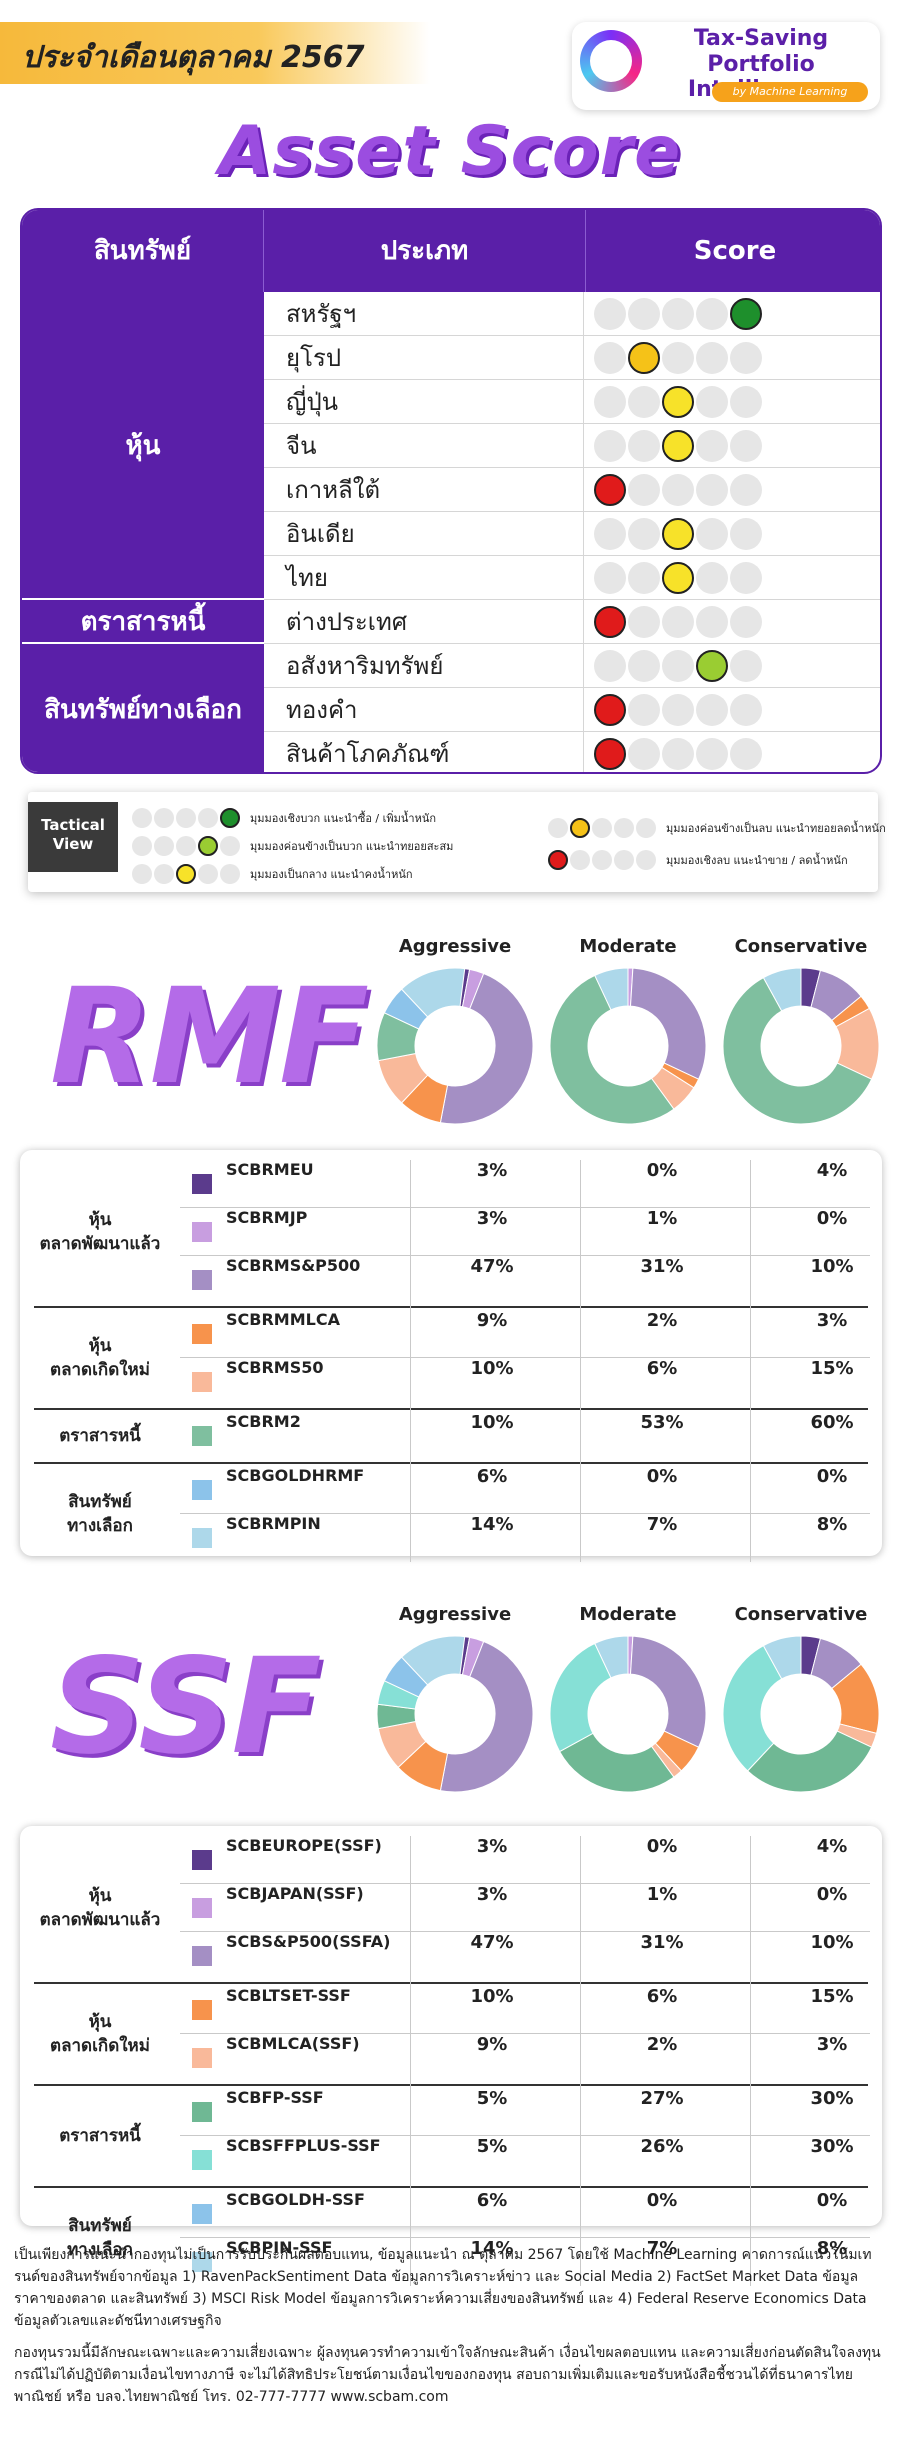 This screenshot has width=900, height=2442. Describe the element at coordinates (662, 1368) in the screenshot. I see `alloc-moderate: 6%` at that location.